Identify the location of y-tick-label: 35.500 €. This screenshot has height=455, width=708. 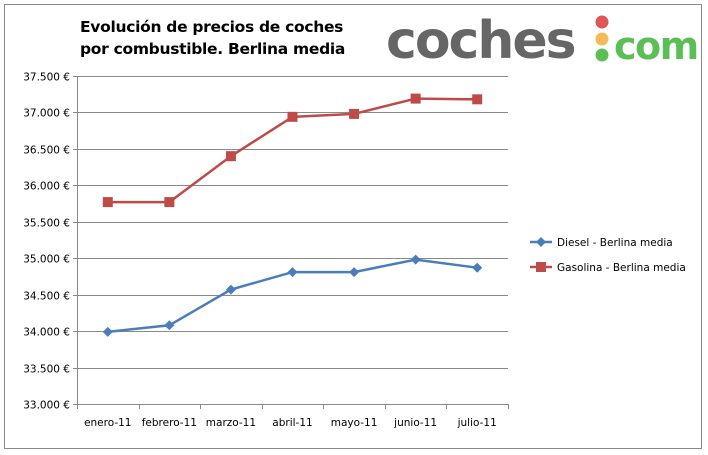
(46, 224).